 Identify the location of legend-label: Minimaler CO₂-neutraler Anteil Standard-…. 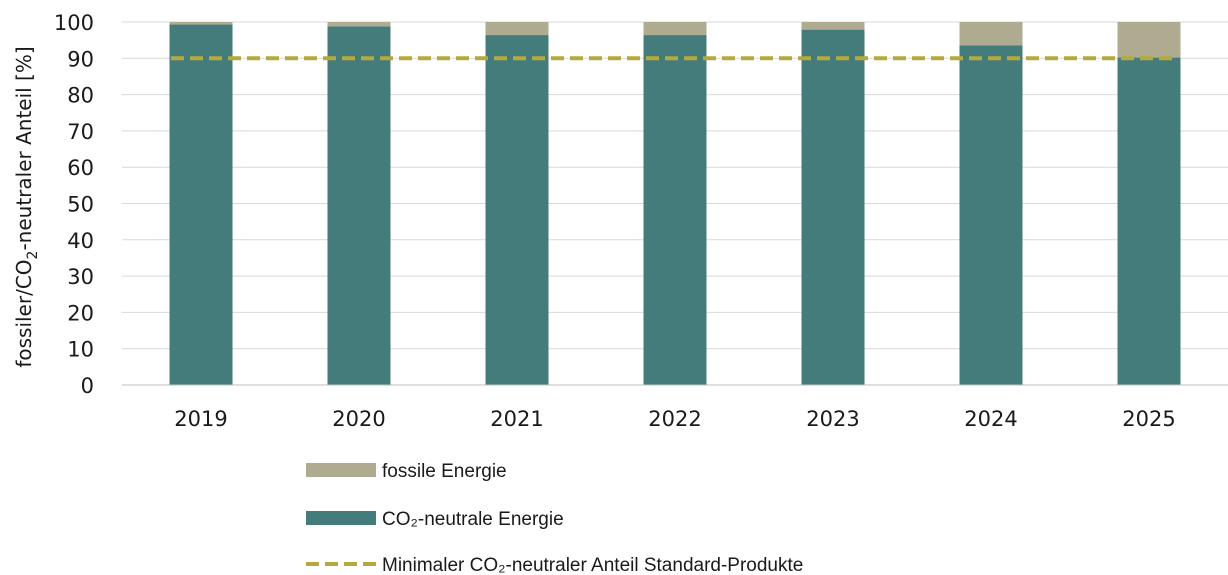
(592, 565).